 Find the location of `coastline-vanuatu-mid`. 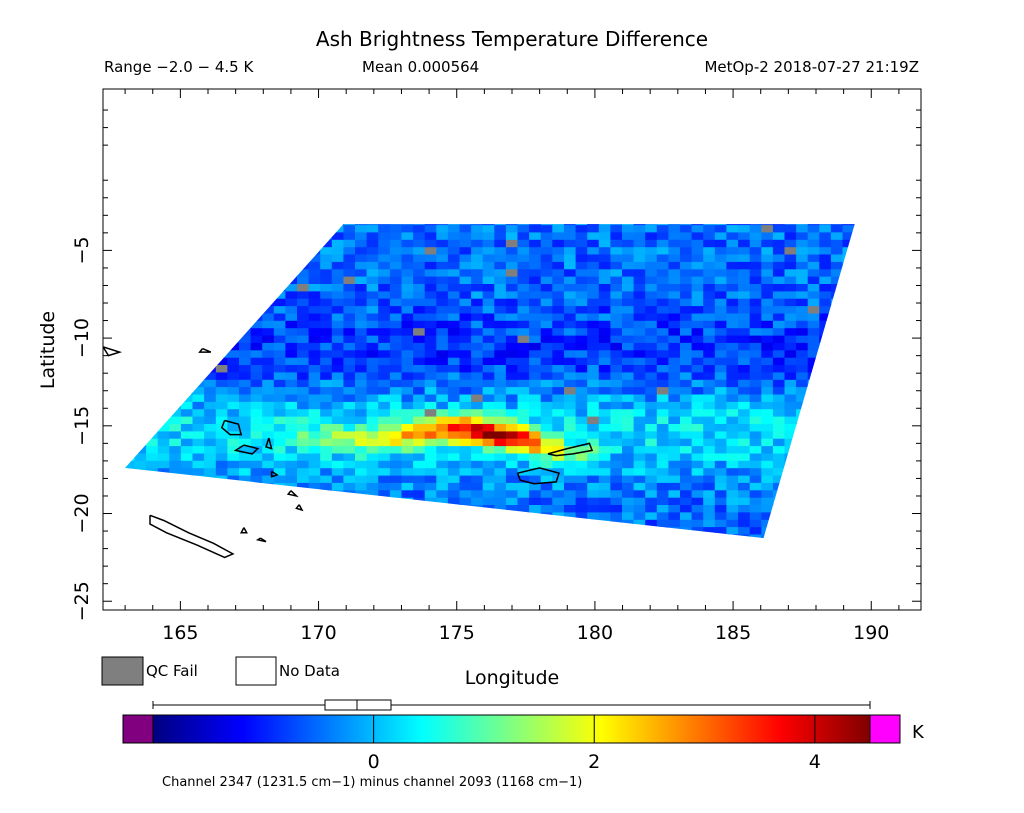

coastline-vanuatu-mid is located at coordinates (246, 449).